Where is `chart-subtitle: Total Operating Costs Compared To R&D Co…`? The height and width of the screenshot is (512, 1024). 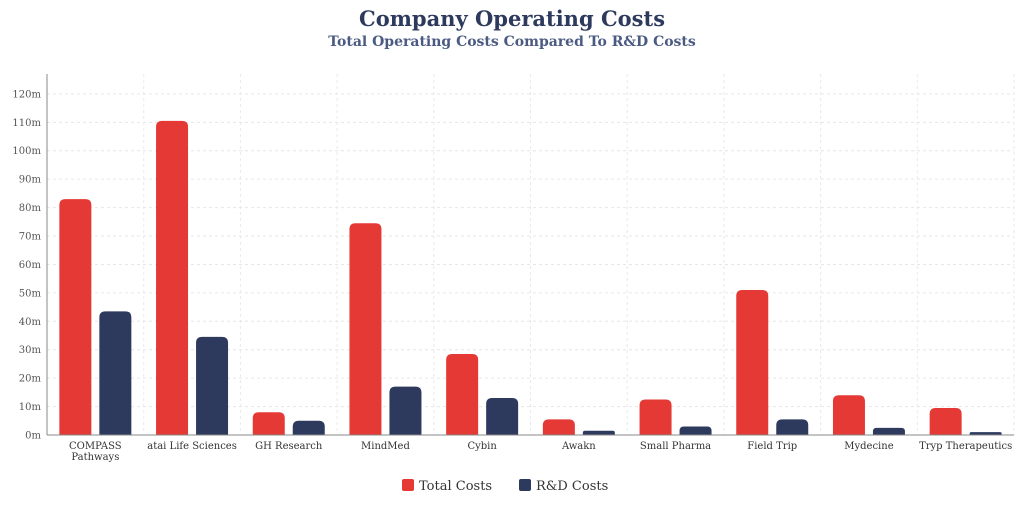
chart-subtitle: Total Operating Costs Compared To R&D Co… is located at coordinates (512, 42).